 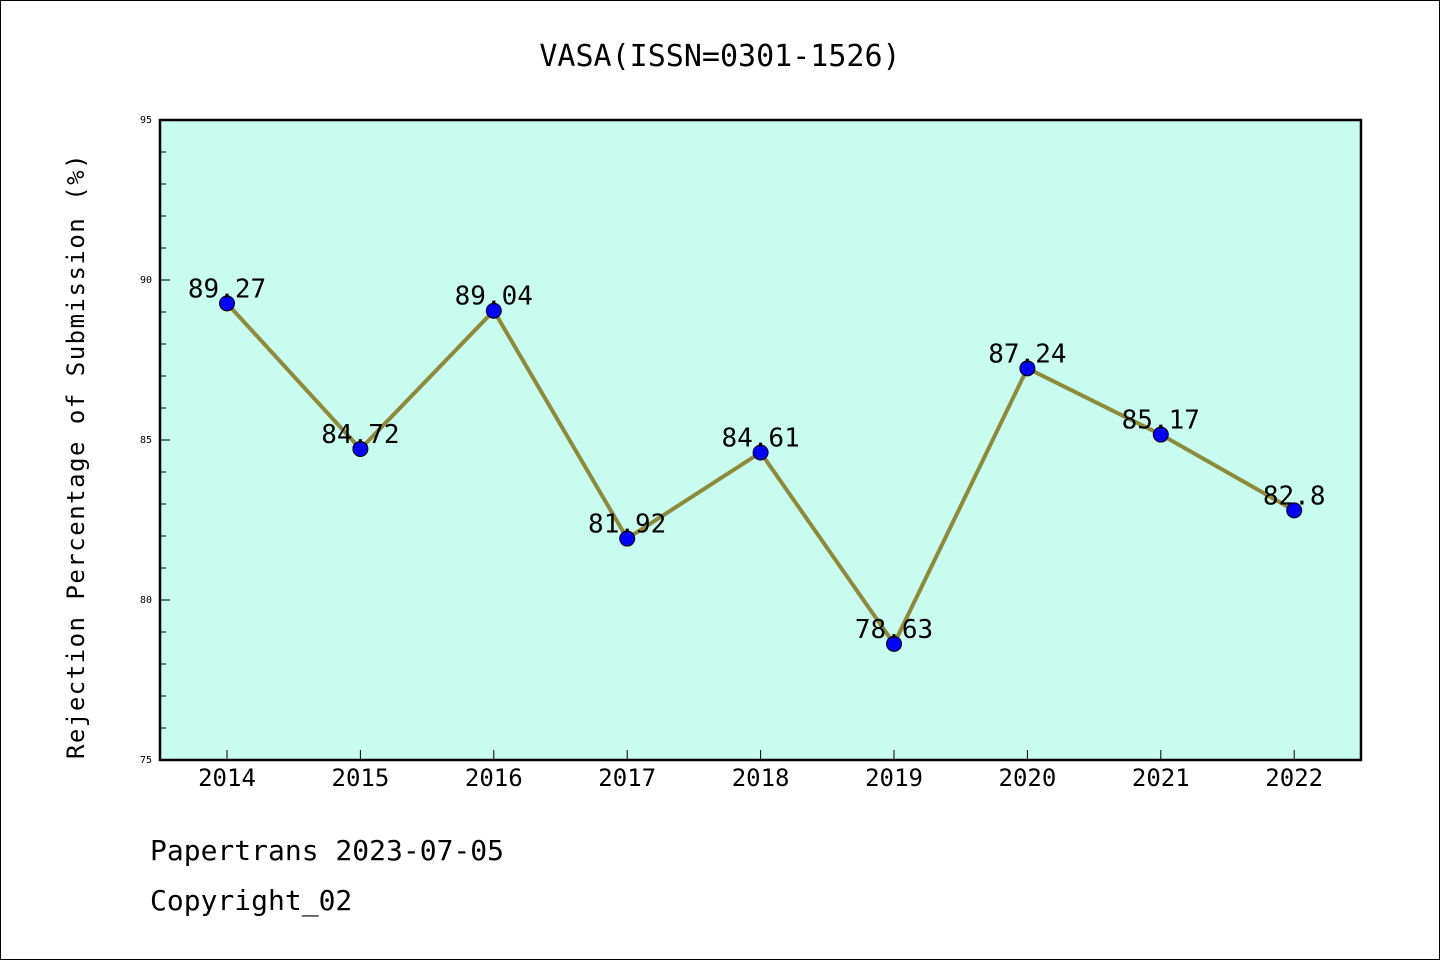 What do you see at coordinates (1027, 354) in the screenshot?
I see `data-label: 87.24` at bounding box center [1027, 354].